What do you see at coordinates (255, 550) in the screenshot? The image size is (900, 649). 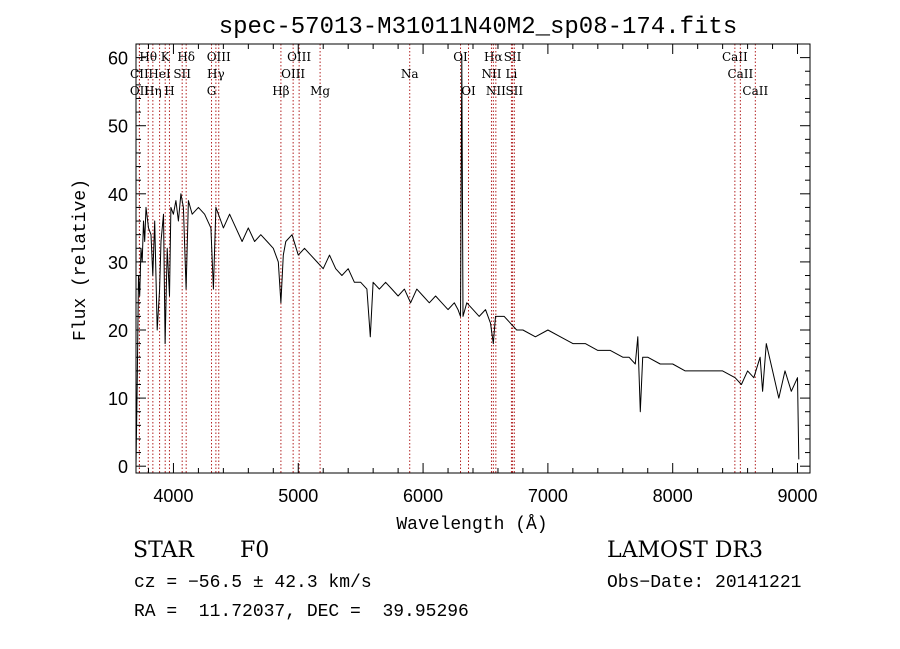 I see `object-subclass: F0` at bounding box center [255, 550].